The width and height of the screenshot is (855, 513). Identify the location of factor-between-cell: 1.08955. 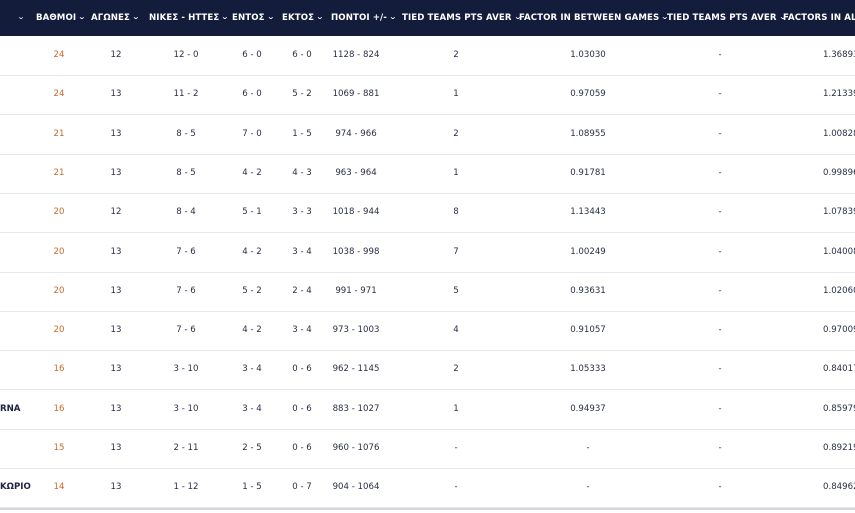
(588, 133).